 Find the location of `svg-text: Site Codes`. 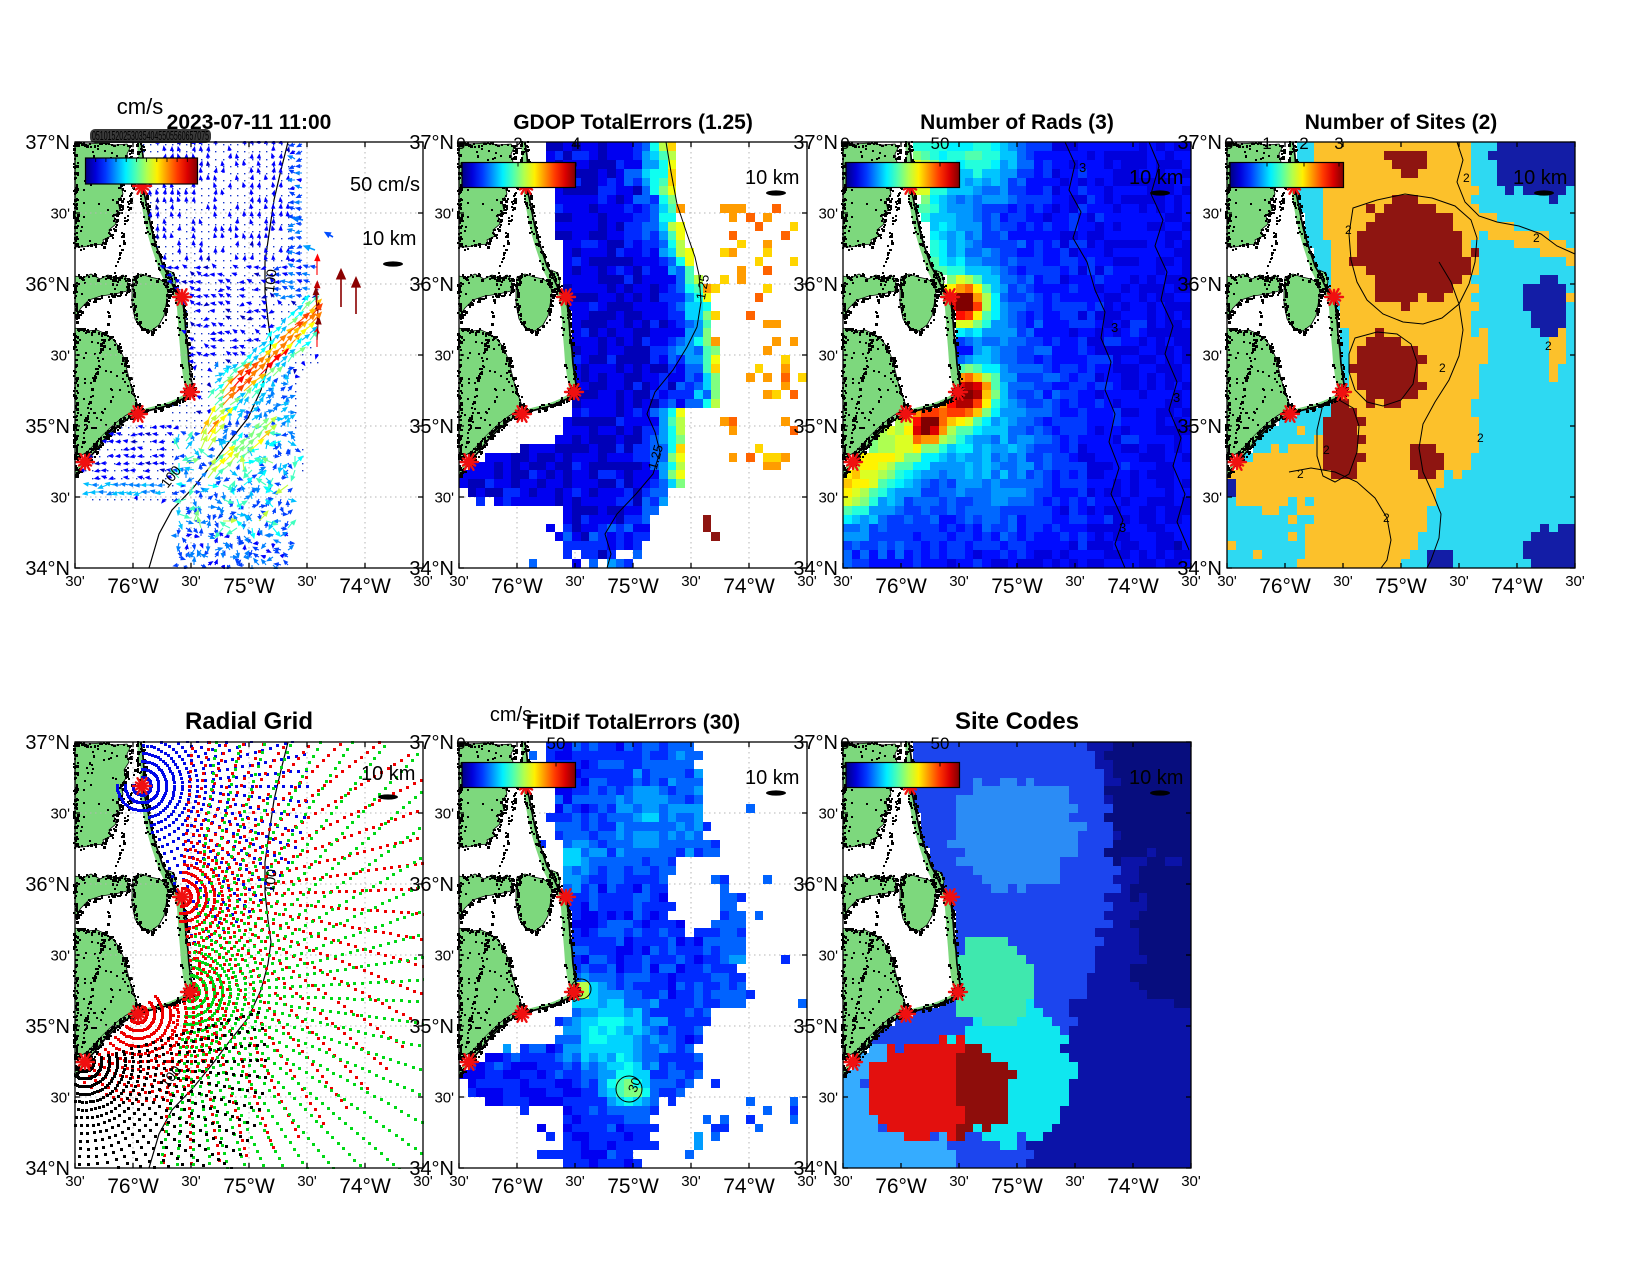

svg-text: Site Codes is located at coordinates (1017, 721).